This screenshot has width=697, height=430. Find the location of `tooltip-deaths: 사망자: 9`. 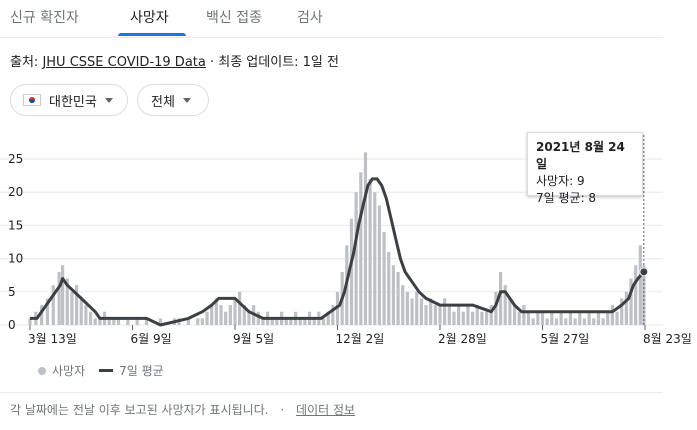

tooltip-deaths: 사망자: 9 is located at coordinates (560, 181).